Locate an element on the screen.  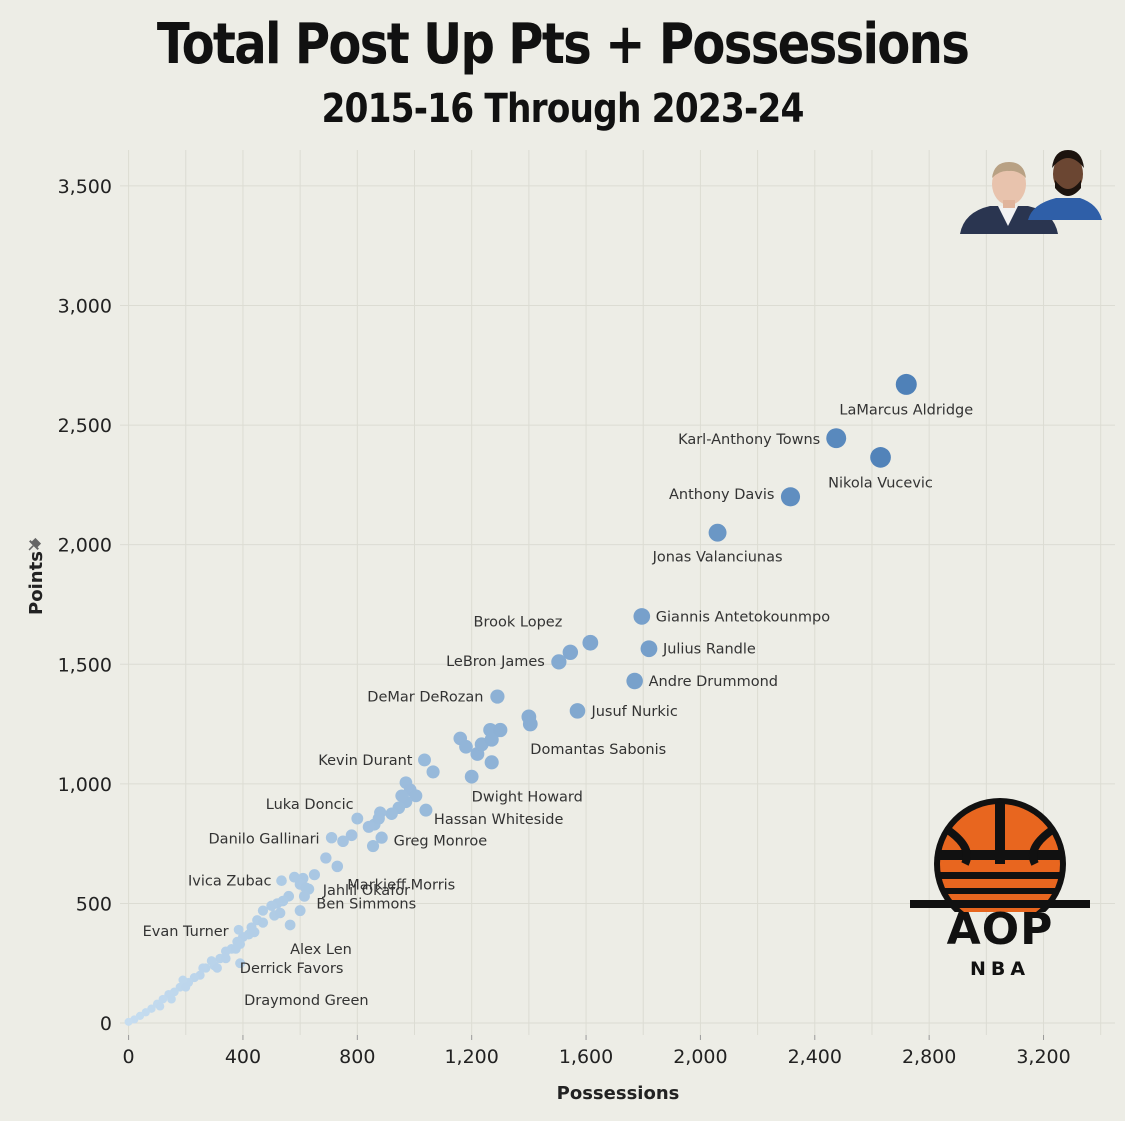
player-photos is located at coordinates (1031, 191).